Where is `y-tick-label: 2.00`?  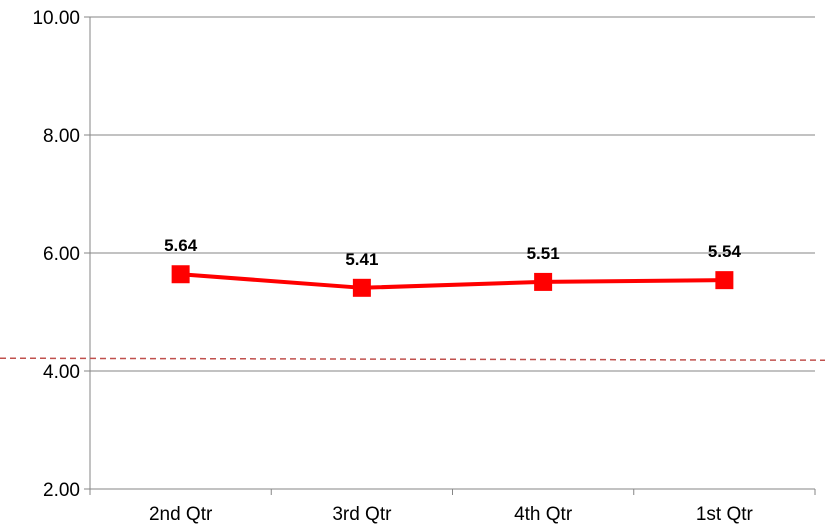
y-tick-label: 2.00 is located at coordinates (61, 490).